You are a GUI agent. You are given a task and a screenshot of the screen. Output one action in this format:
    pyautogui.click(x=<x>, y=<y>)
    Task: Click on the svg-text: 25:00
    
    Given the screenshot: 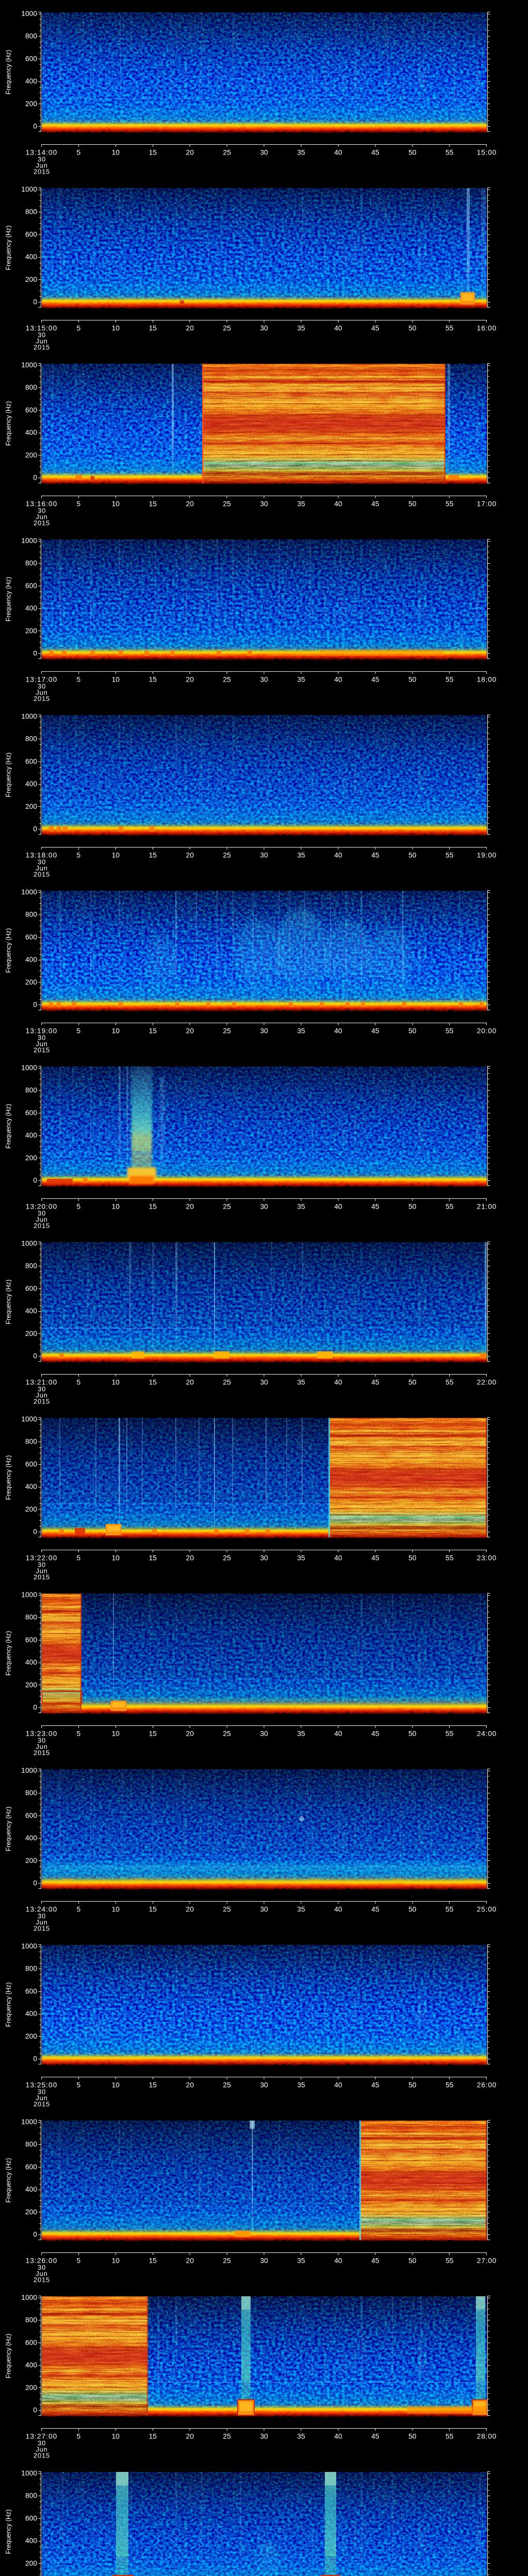 What is the action you would take?
    pyautogui.click(x=487, y=1909)
    